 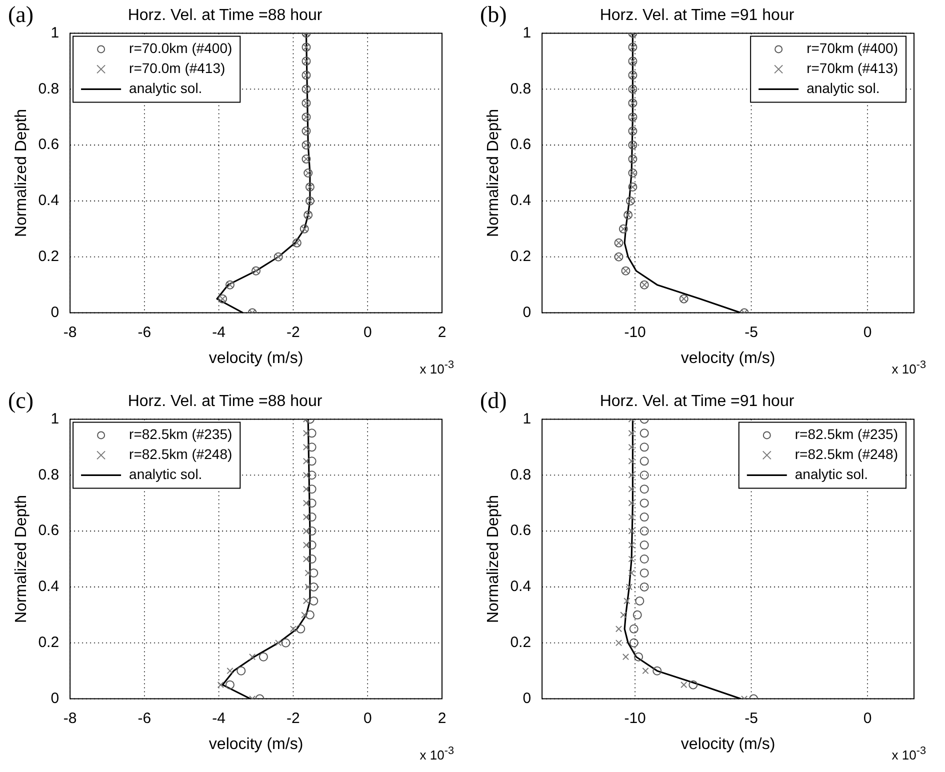 I want to click on y-tick-label: 0.6, so click(x=521, y=145).